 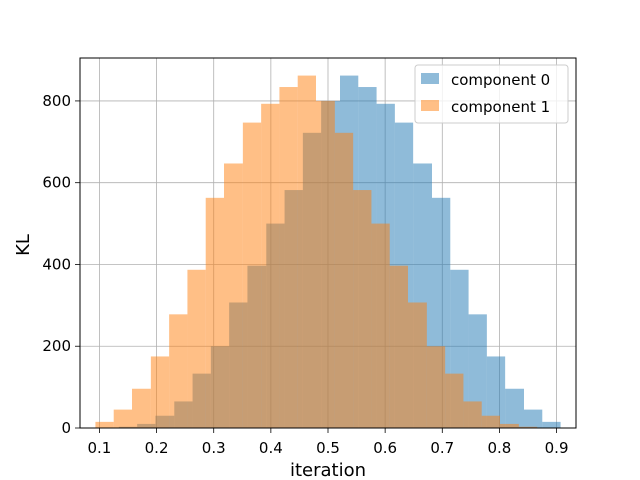 What do you see at coordinates (500, 80) in the screenshot?
I see `legend-label-component-0: component 0` at bounding box center [500, 80].